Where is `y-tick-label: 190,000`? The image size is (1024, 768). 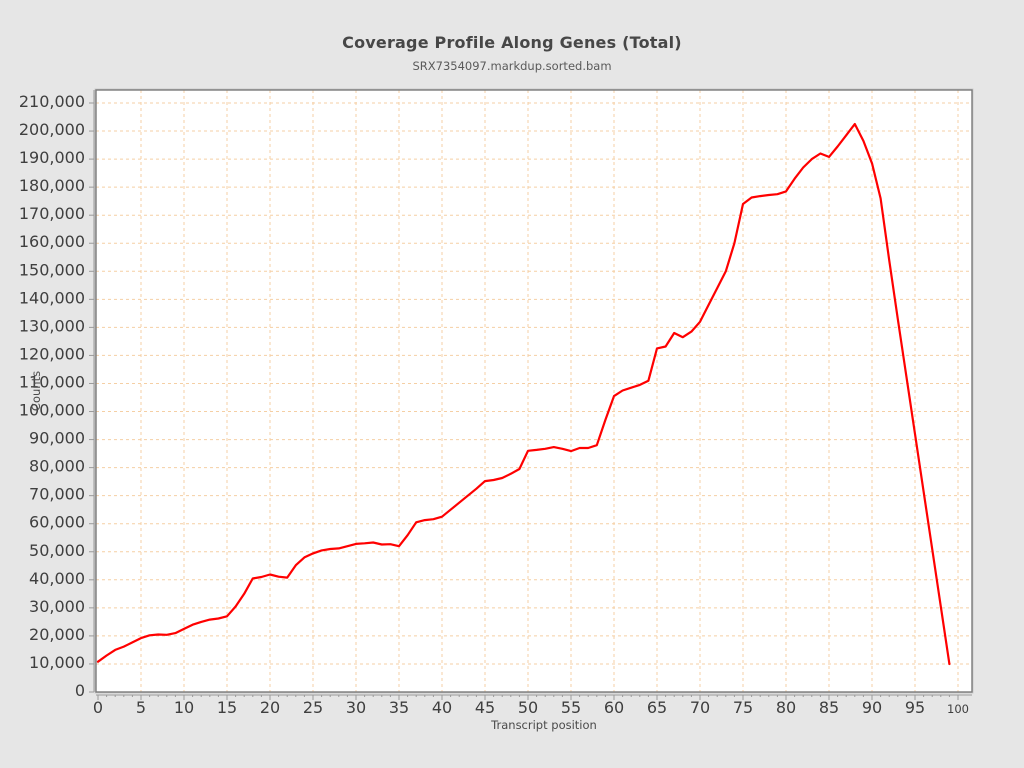
y-tick-label: 190,000 is located at coordinates (52, 157).